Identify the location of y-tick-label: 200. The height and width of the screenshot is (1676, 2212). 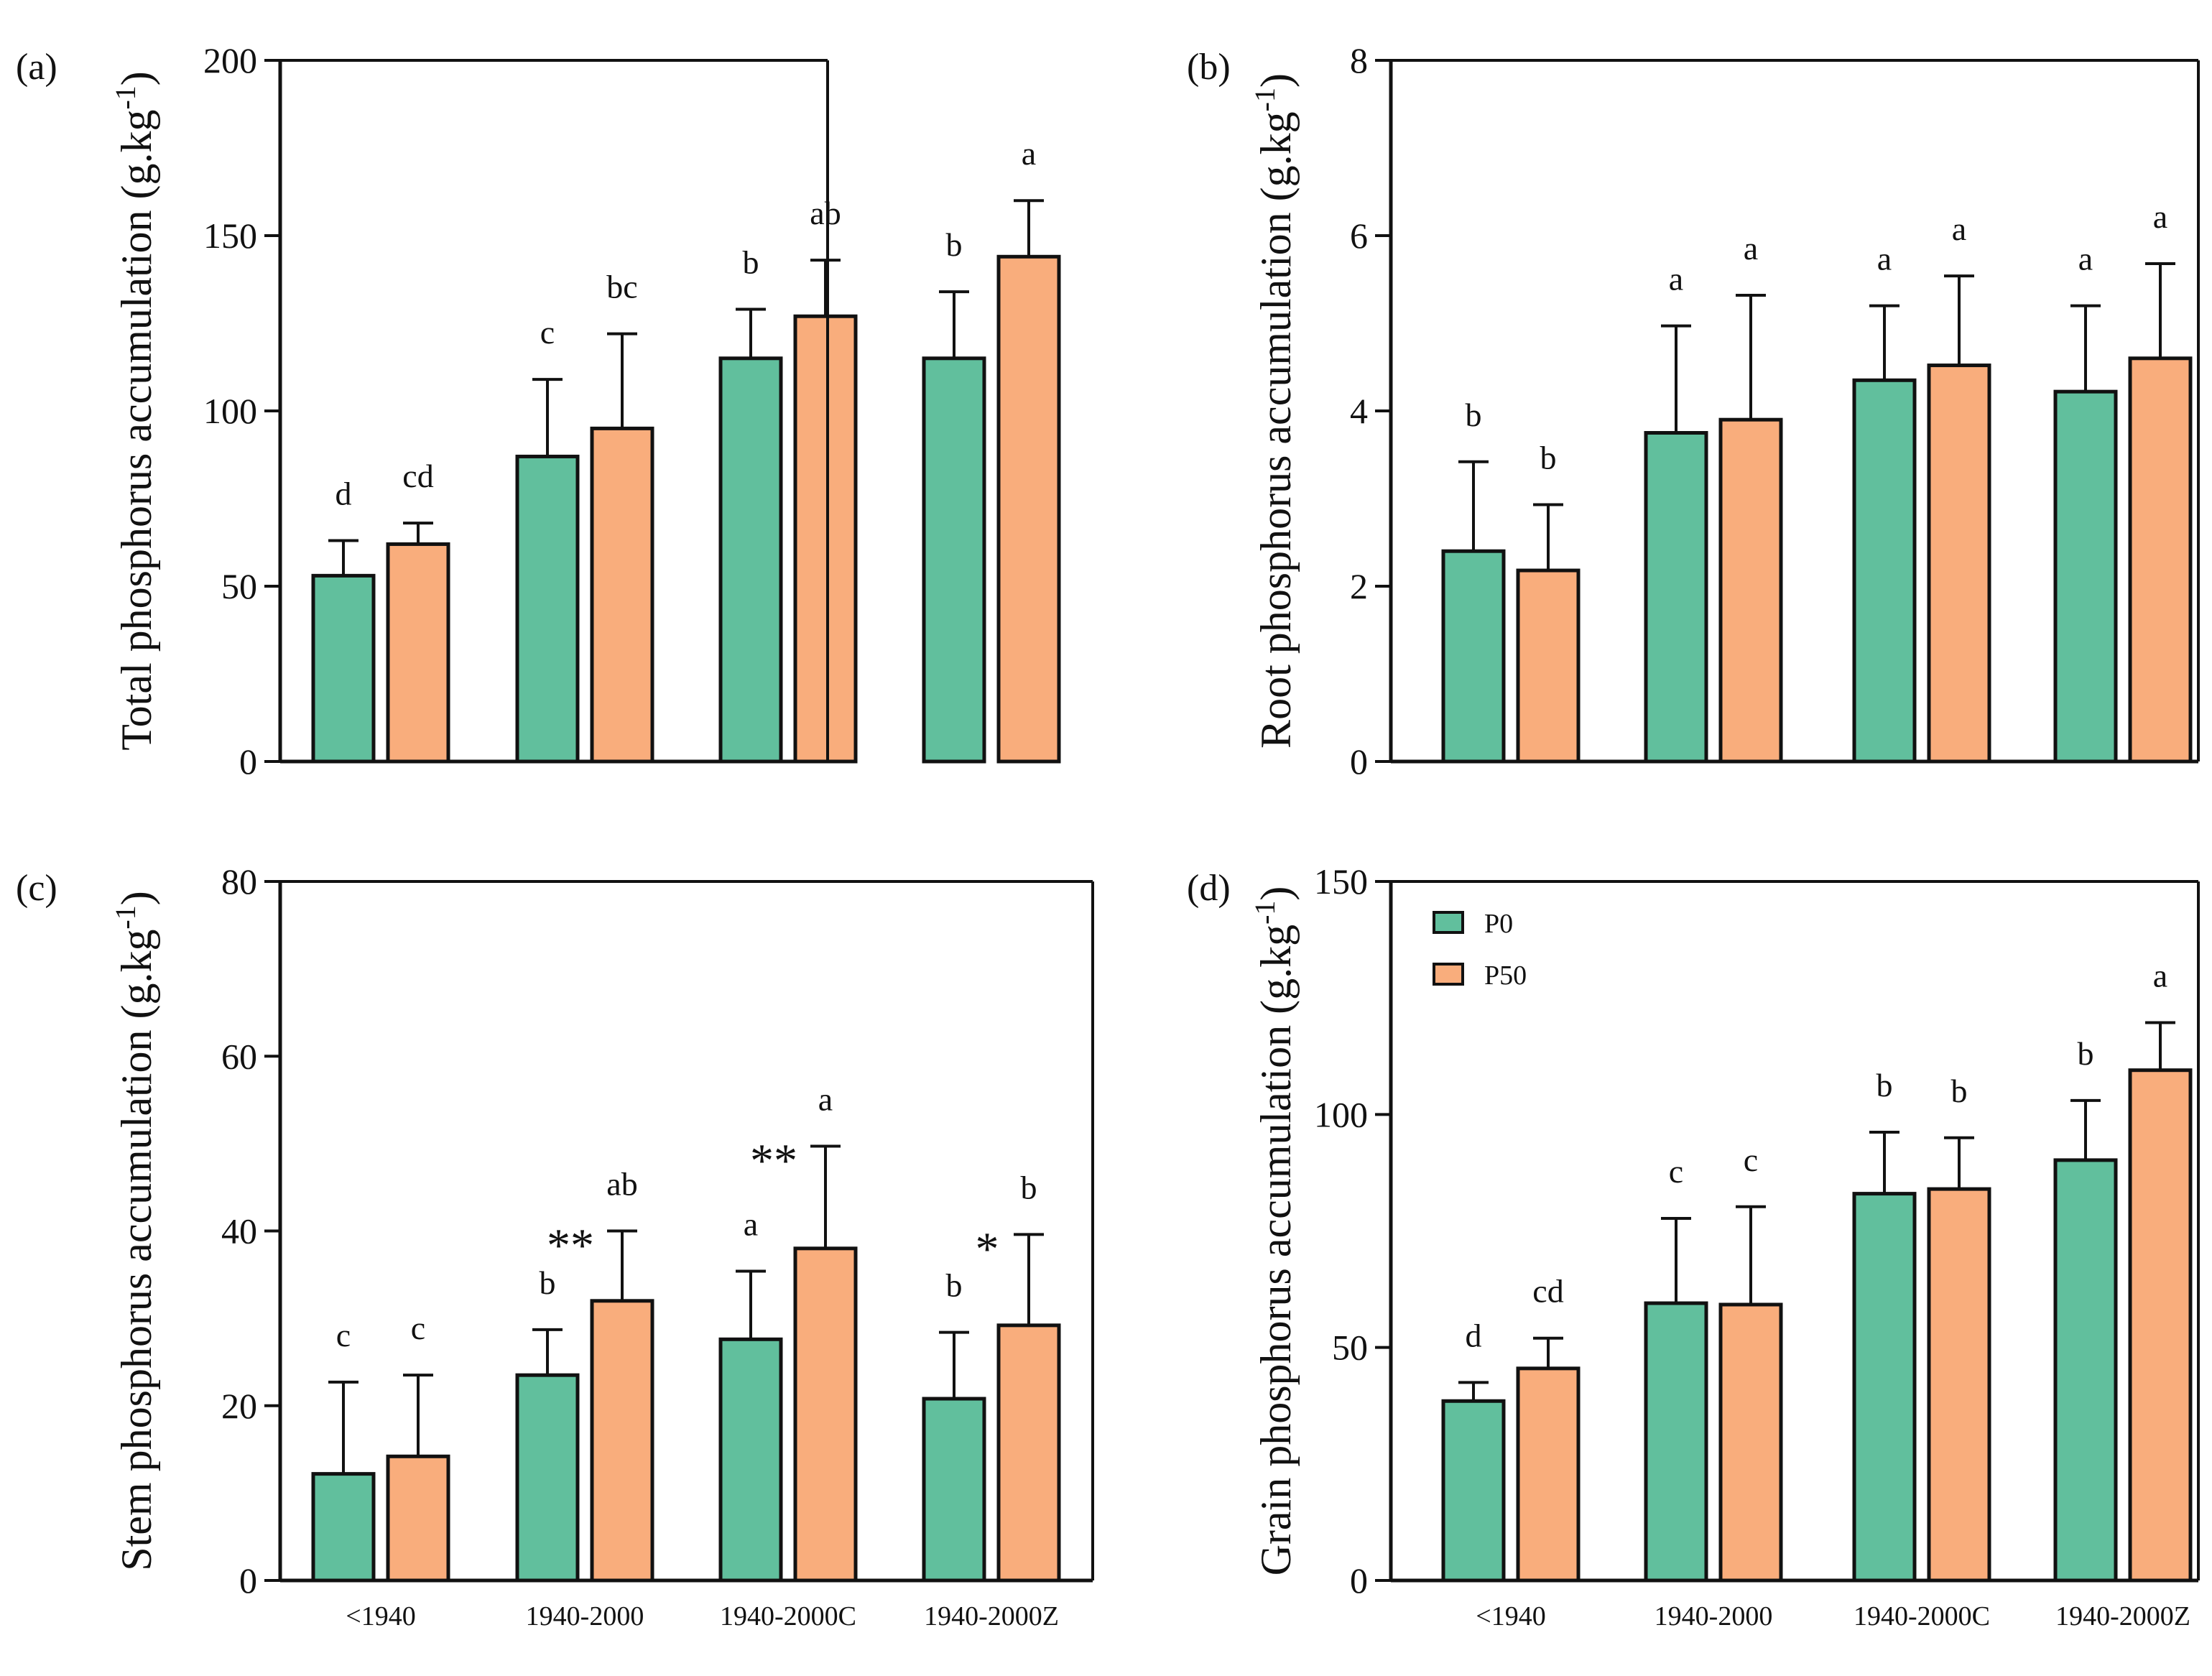
(230, 60).